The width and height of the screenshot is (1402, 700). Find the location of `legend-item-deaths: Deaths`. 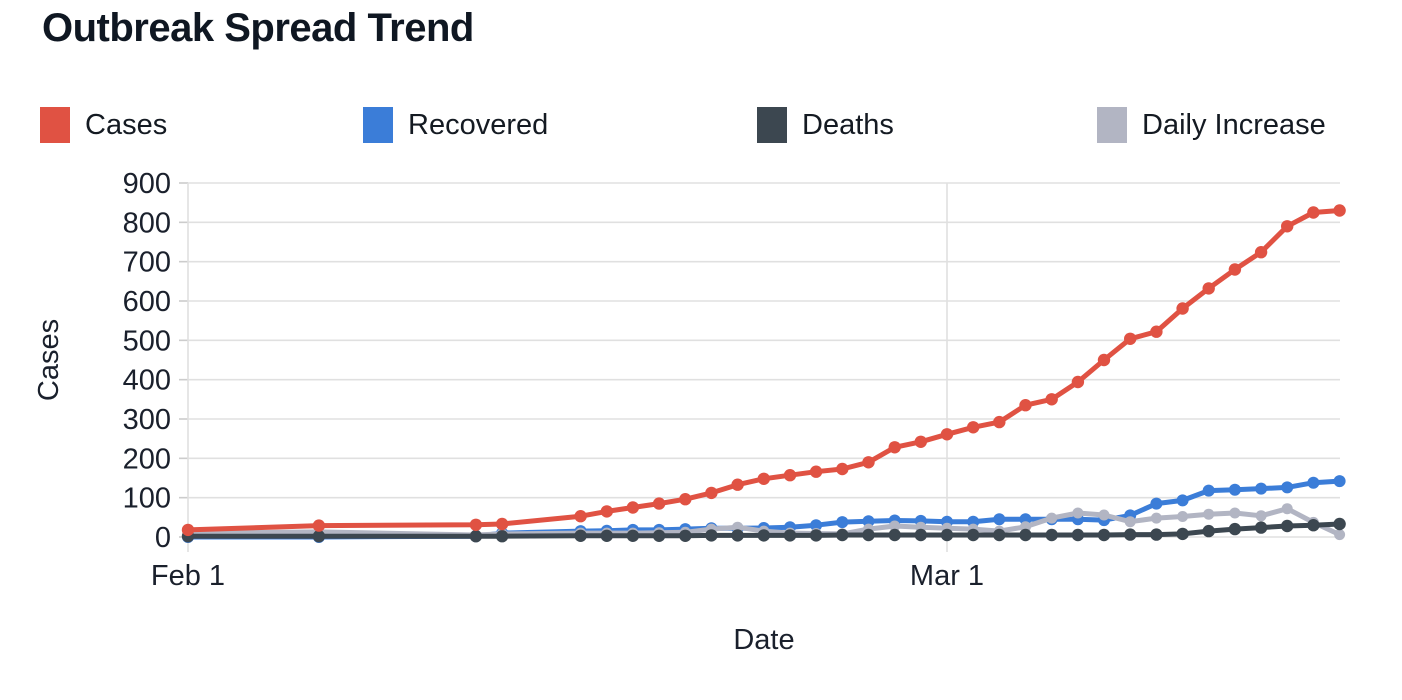

legend-item-deaths: Deaths is located at coordinates (825, 125).